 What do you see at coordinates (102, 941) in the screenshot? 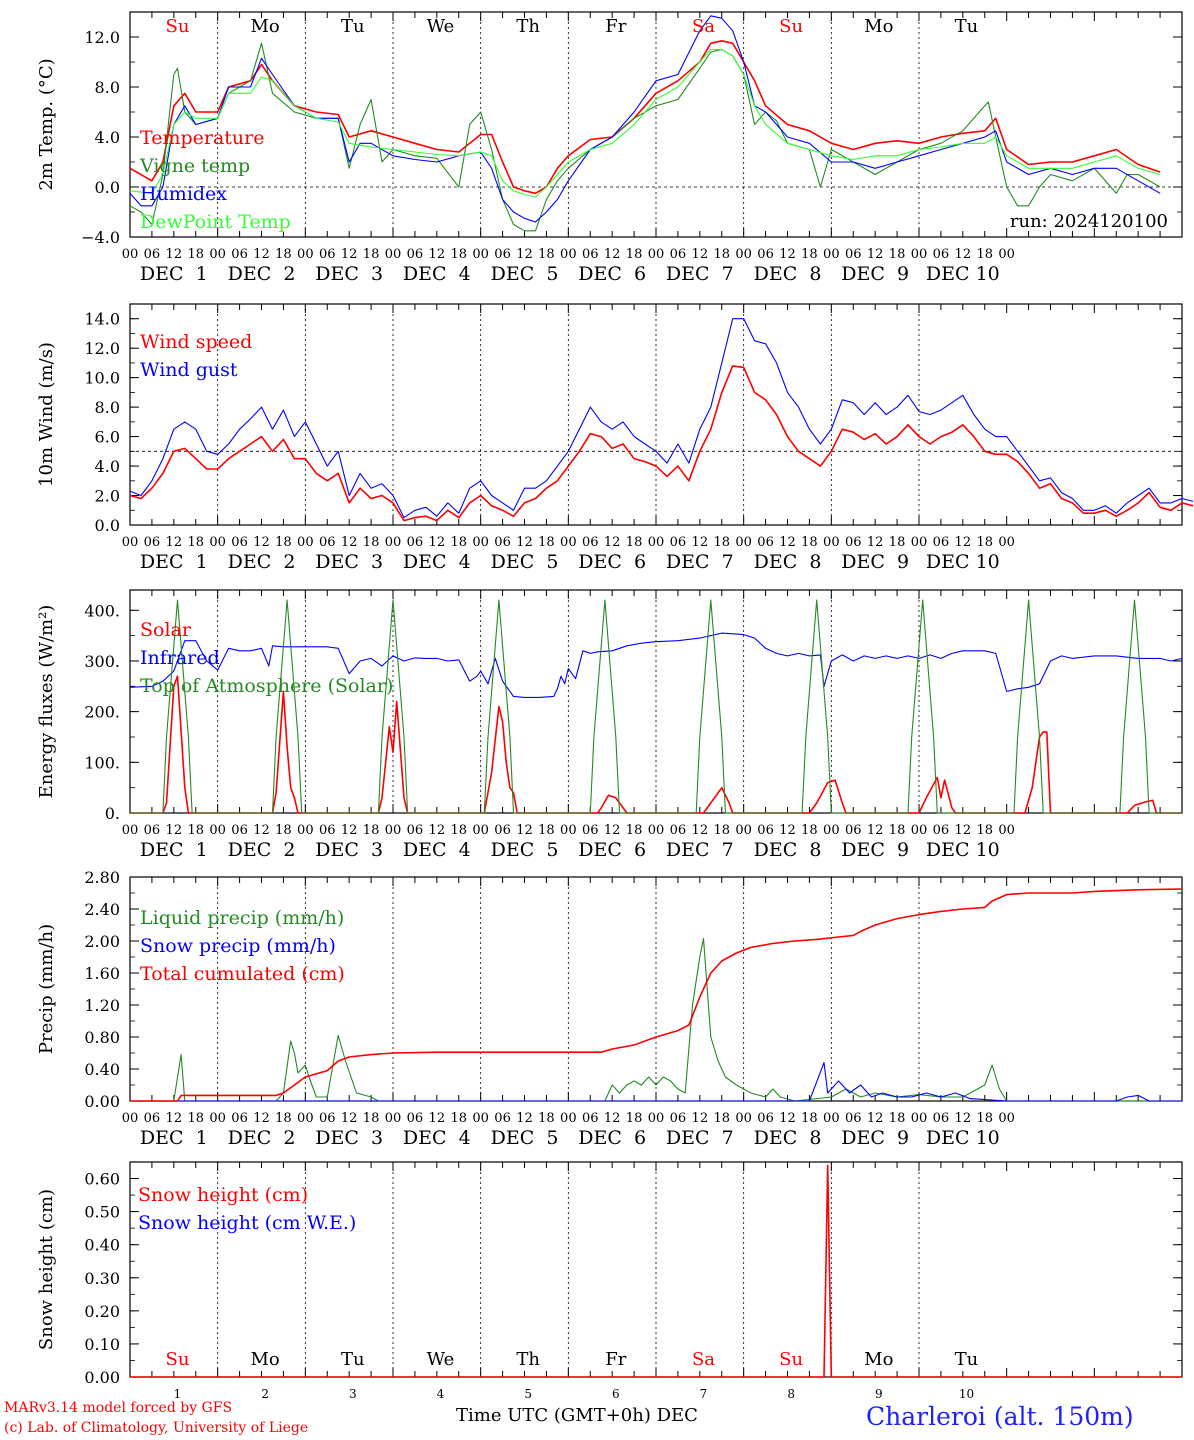
I see `y-tick-label: 2.00` at bounding box center [102, 941].